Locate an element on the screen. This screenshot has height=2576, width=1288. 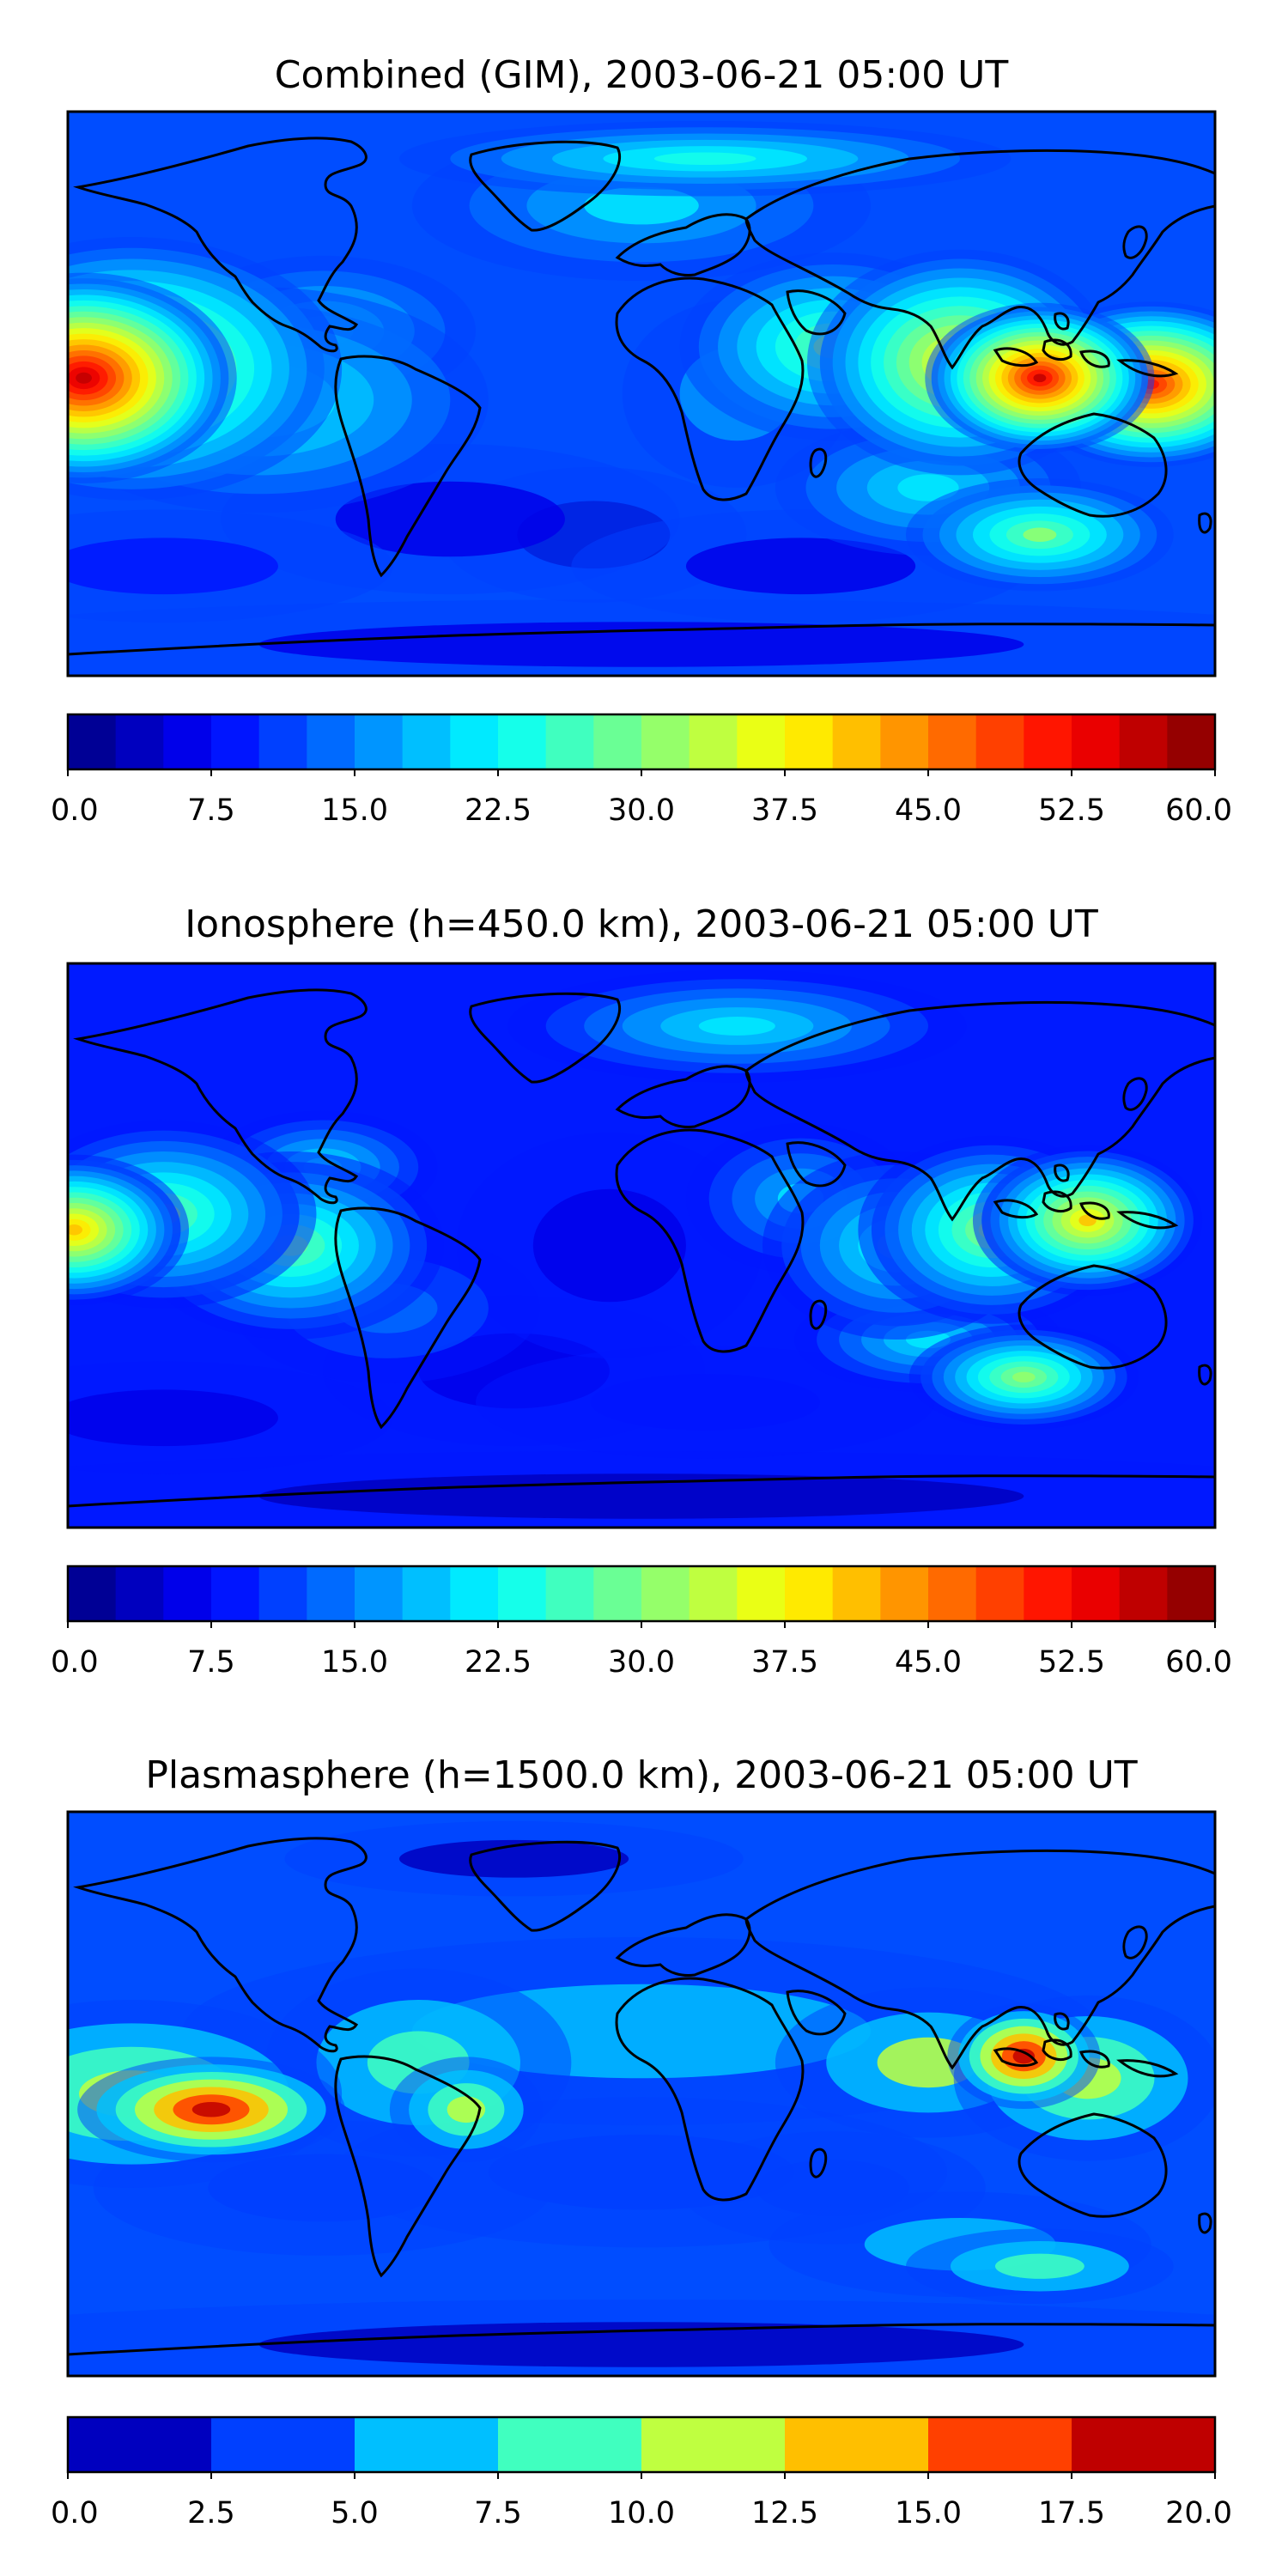
panel-title: Combined (GIM), 2003-06-21 05:00 UT is located at coordinates (642, 75).